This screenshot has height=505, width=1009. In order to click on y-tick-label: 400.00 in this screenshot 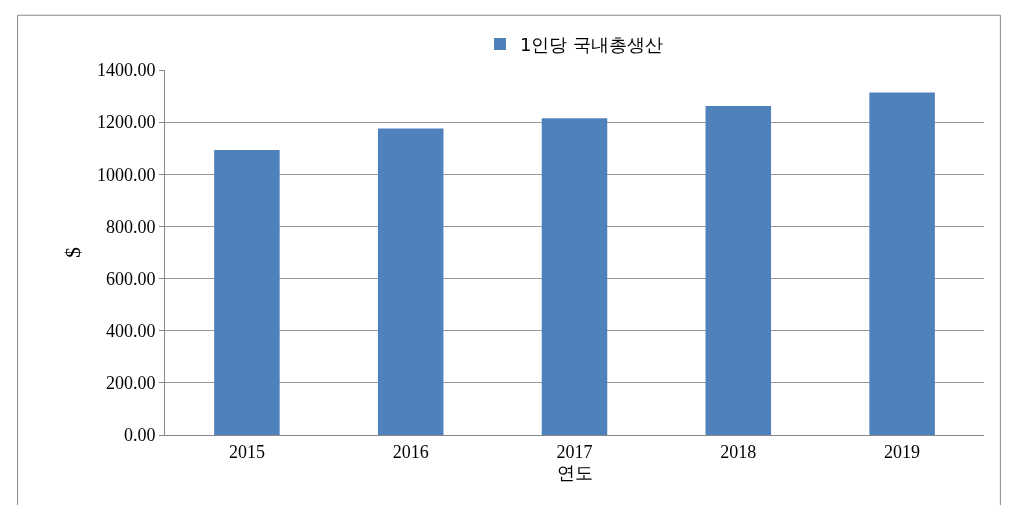, I will do `click(130, 331)`.